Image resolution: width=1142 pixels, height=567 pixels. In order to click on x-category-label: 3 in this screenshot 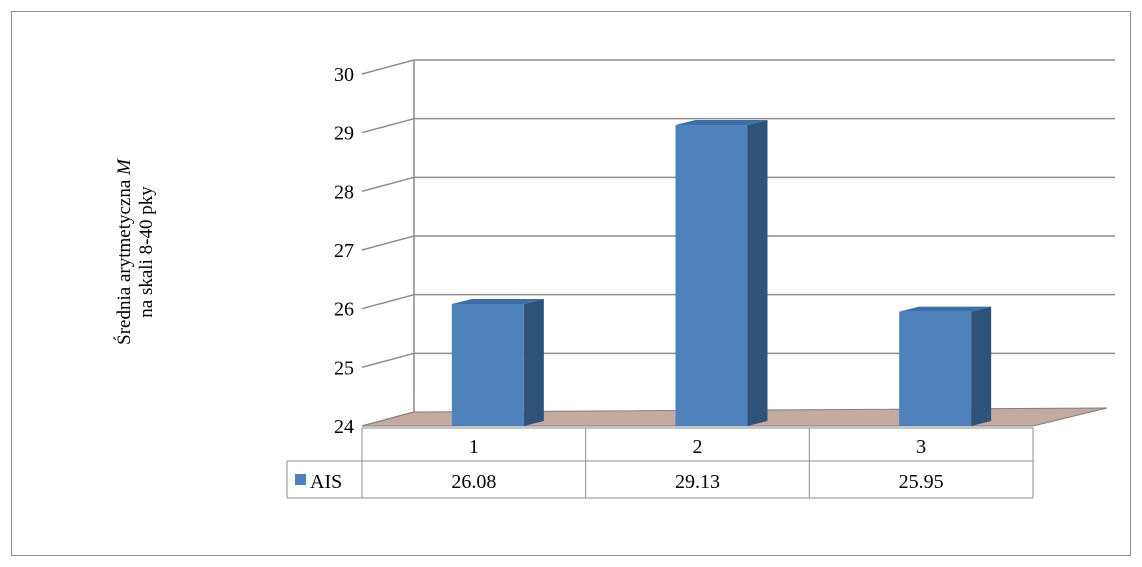, I will do `click(921, 447)`.